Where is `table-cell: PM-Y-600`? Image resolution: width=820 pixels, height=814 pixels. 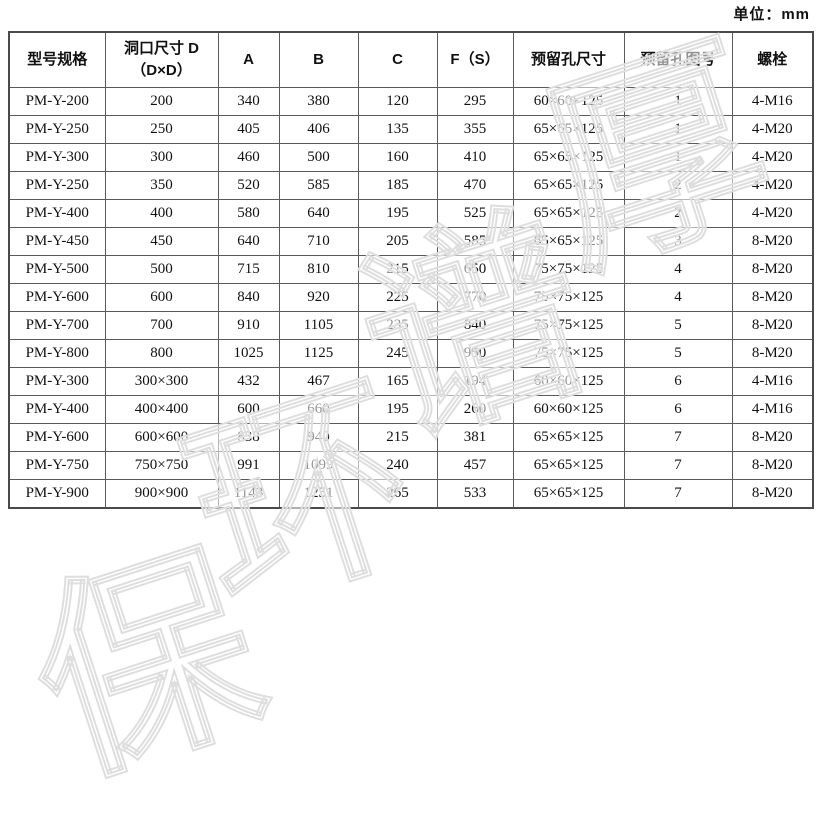 table-cell: PM-Y-600 is located at coordinates (57, 297).